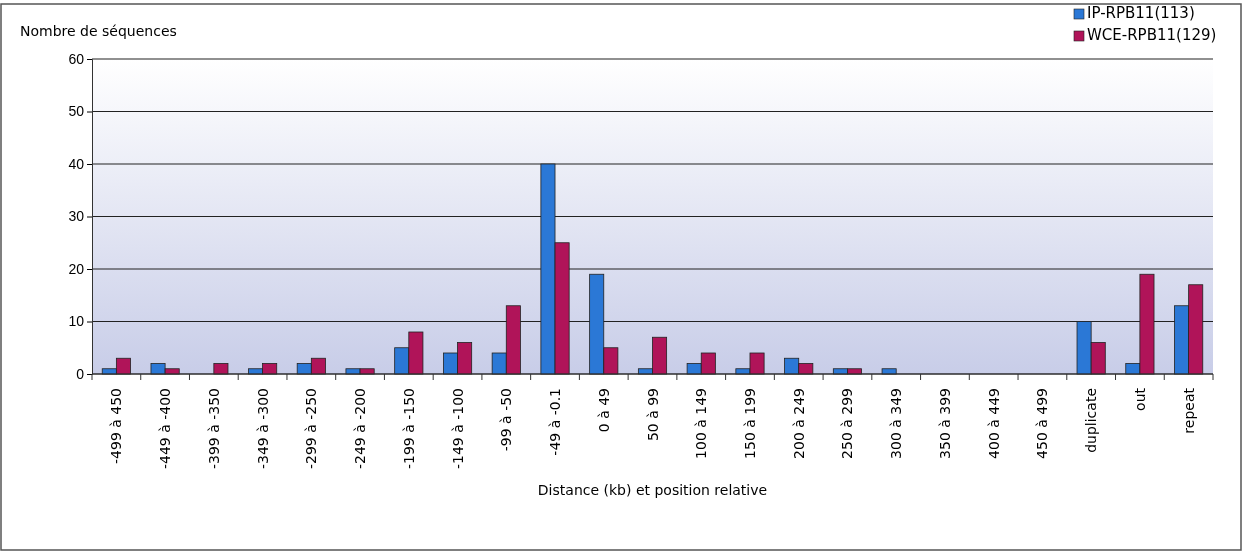  Describe the element at coordinates (603, 410) in the screenshot. I see `x-tick-label: 0 à 49` at that location.